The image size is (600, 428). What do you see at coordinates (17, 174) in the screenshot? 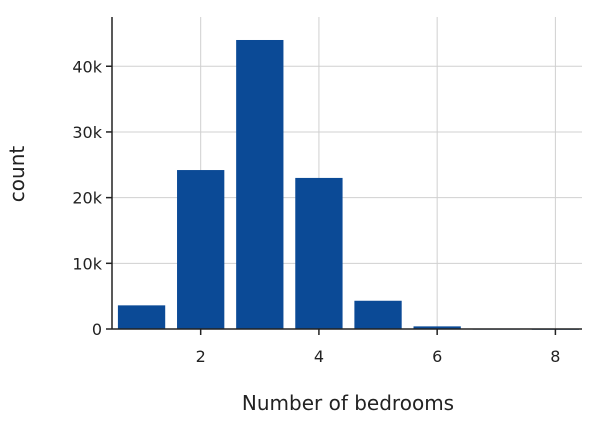
I see `y-axis-title: count` at bounding box center [17, 174].